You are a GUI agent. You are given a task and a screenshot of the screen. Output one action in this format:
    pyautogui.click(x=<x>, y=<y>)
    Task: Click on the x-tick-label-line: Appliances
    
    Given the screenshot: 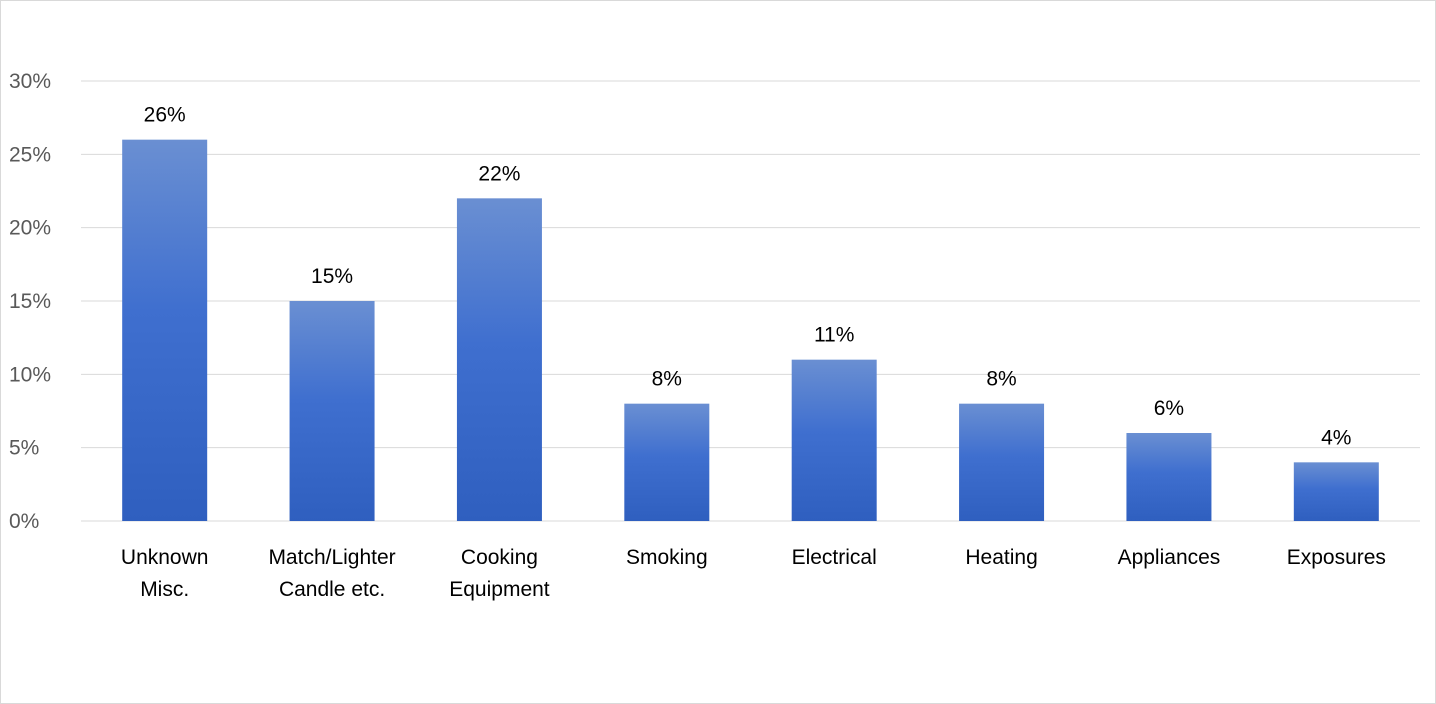 What is the action you would take?
    pyautogui.click(x=1169, y=557)
    